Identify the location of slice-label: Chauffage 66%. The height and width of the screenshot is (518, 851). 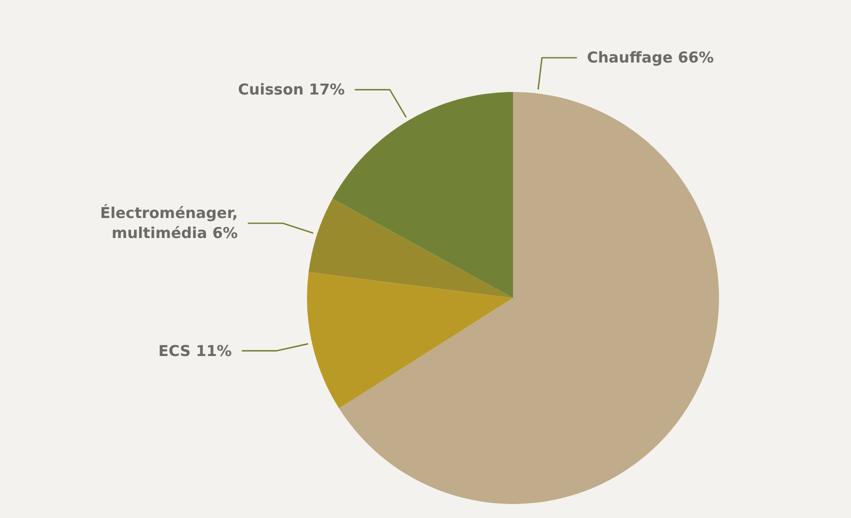
(650, 57).